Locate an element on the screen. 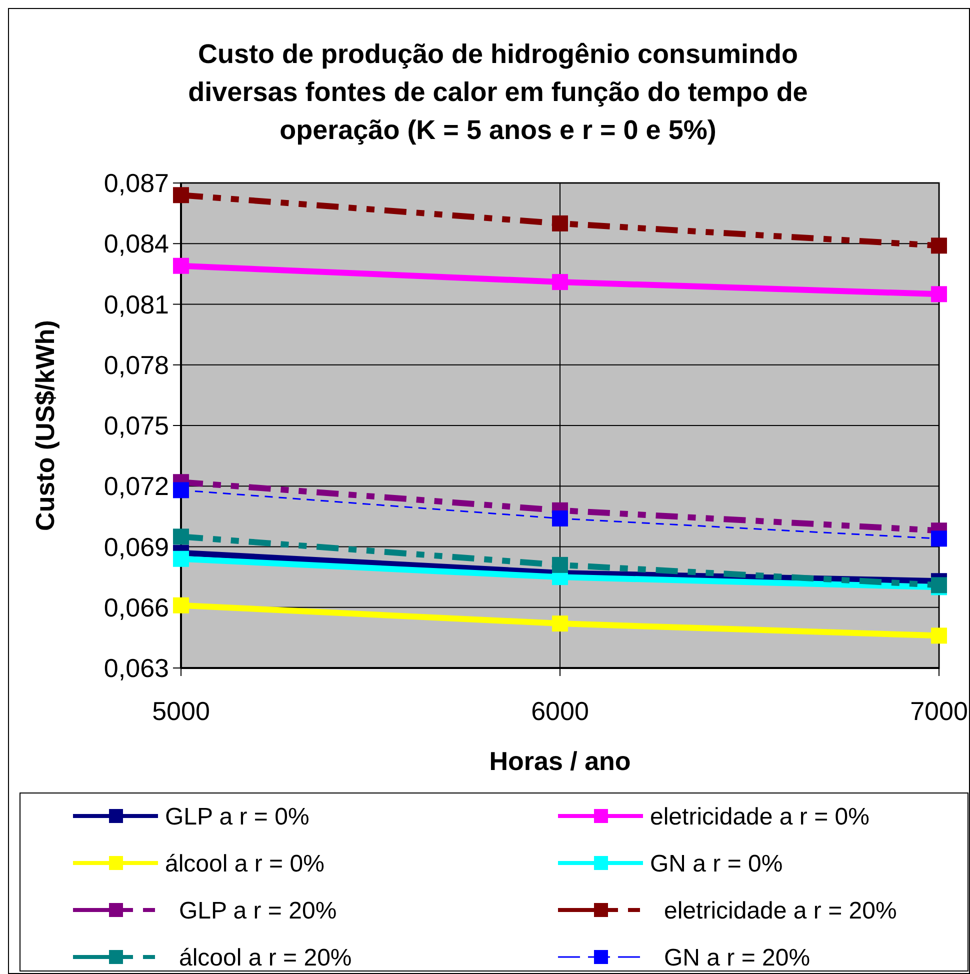 The height and width of the screenshot is (974, 970). legend-label: GLP a r = 0% is located at coordinates (237, 816).